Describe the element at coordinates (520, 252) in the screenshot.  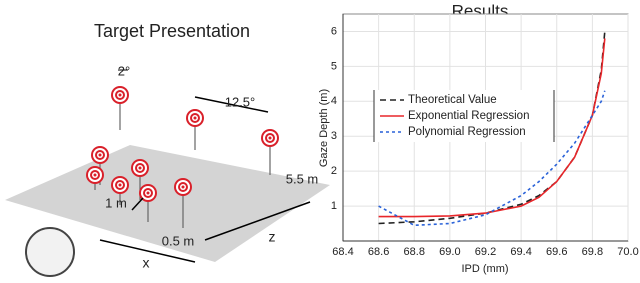
I see `x-tick-label: 69.4` at that location.